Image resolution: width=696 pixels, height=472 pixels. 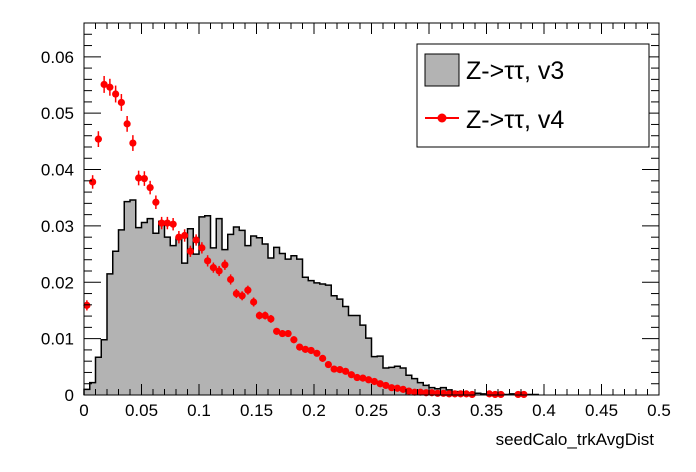 What do you see at coordinates (314, 410) in the screenshot?
I see `x-tick-label: 0.2` at bounding box center [314, 410].